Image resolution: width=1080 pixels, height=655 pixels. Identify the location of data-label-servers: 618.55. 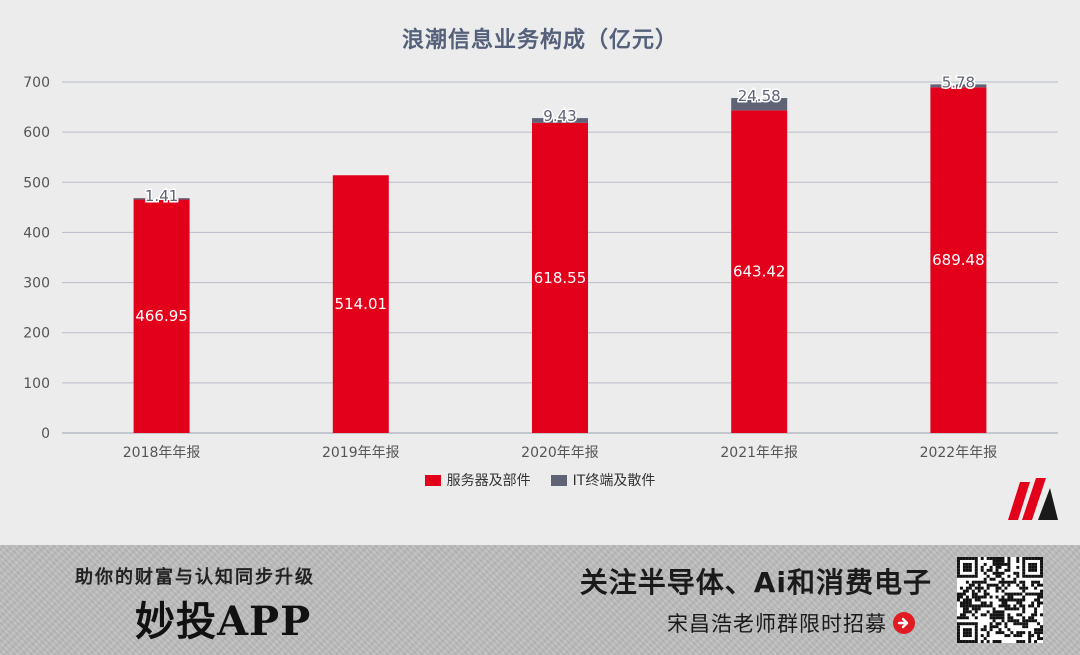
(560, 278).